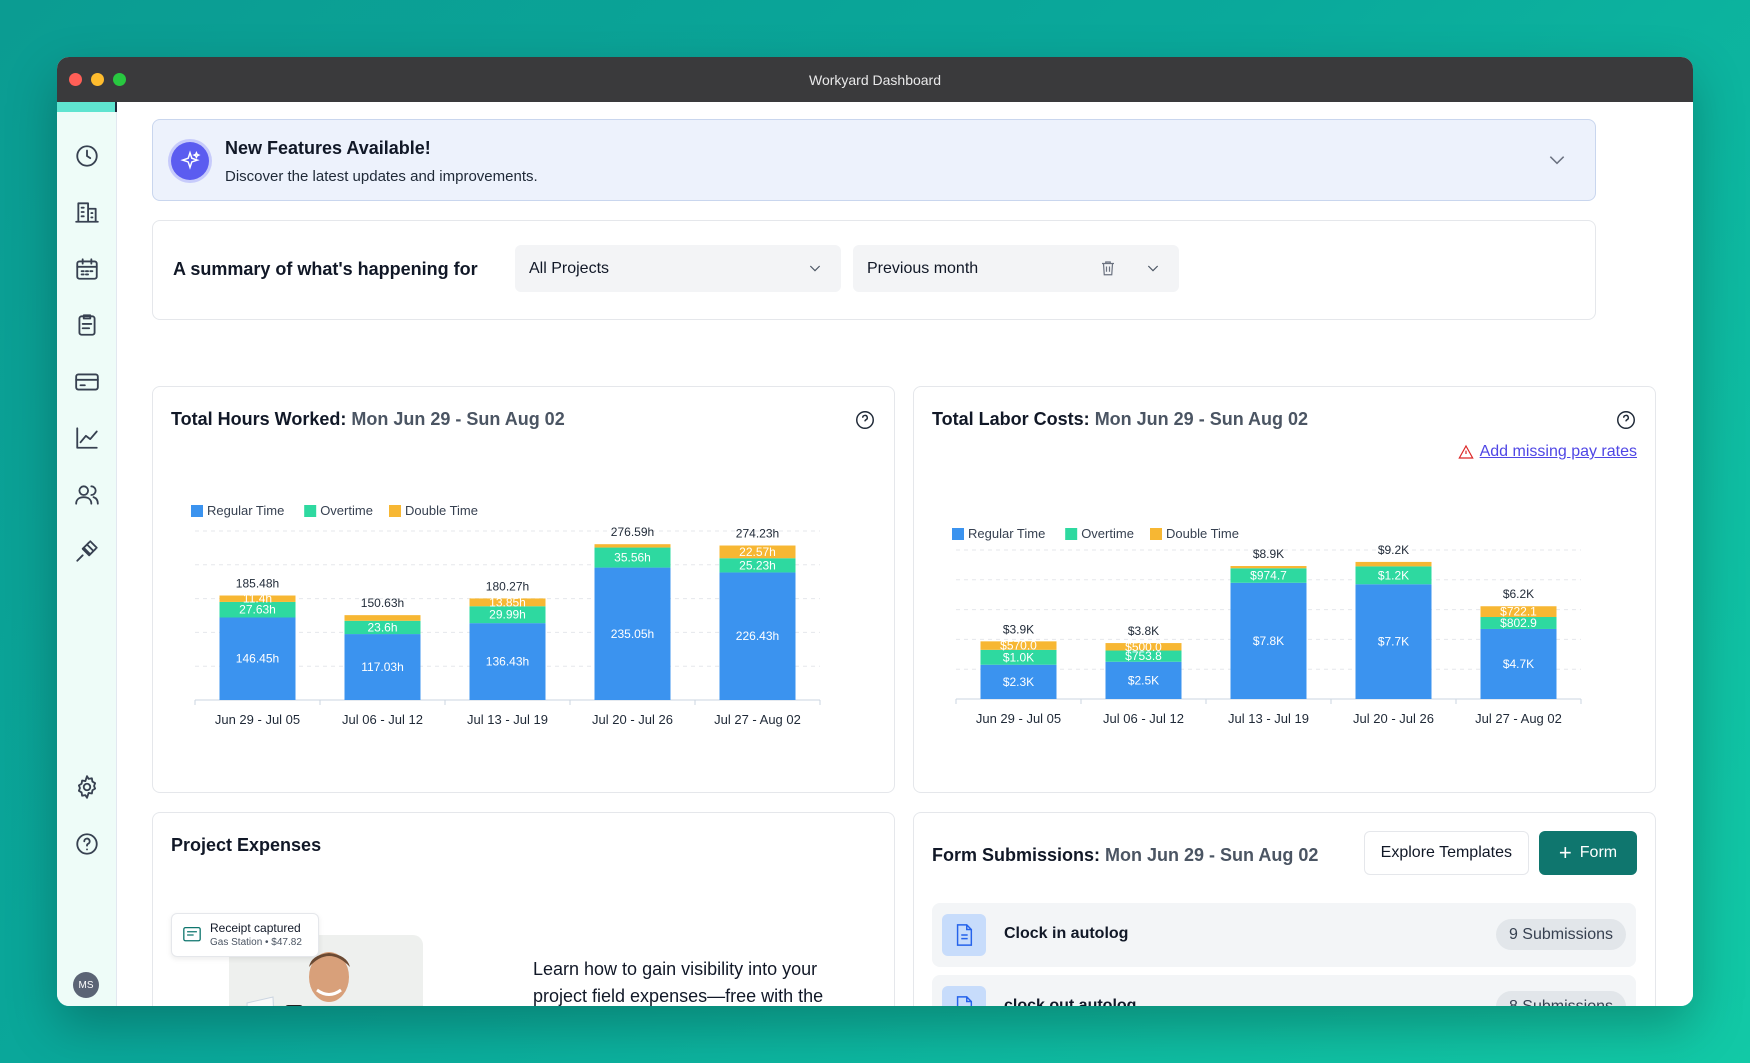 The image size is (1750, 1063). I want to click on sidebar-item-expenses, so click(87, 382).